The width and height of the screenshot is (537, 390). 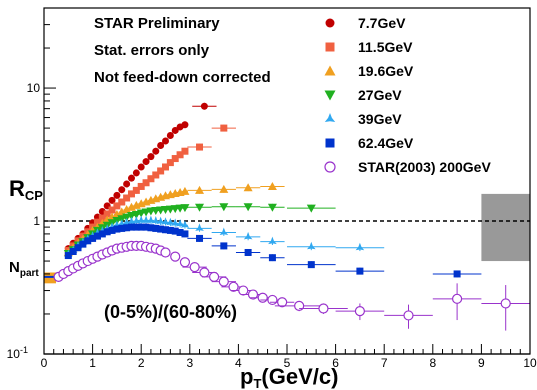 What do you see at coordinates (385, 47) in the screenshot?
I see `legend-label-11-5gev: 11.5GeV` at bounding box center [385, 47].